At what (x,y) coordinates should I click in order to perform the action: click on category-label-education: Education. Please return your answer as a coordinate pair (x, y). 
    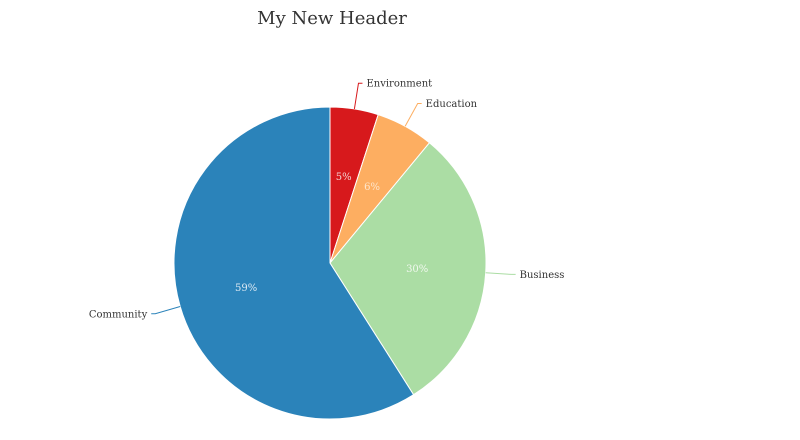
    Looking at the image, I should click on (452, 104).